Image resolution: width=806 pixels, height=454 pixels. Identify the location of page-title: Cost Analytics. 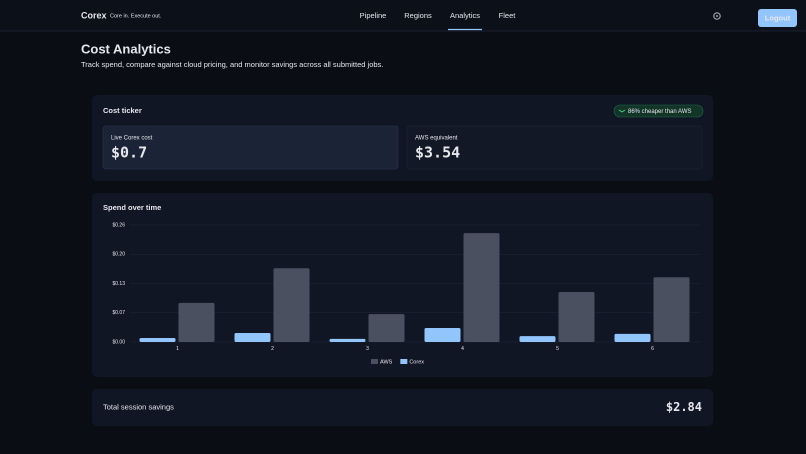
(126, 48).